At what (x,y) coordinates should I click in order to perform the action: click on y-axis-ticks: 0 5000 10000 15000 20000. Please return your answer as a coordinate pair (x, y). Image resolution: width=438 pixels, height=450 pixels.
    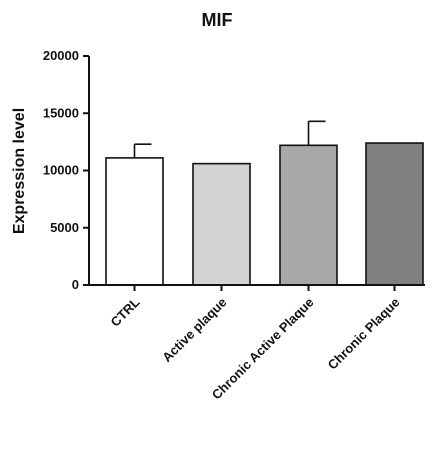
    Looking at the image, I should click on (66, 170).